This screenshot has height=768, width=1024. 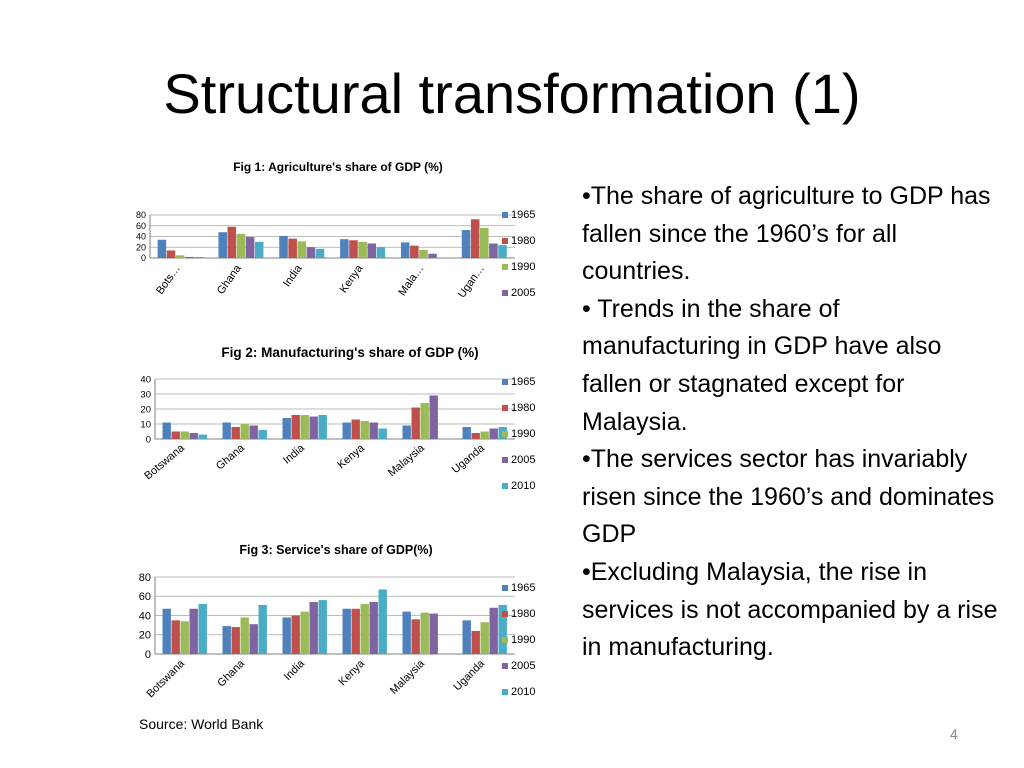 What do you see at coordinates (145, 424) in the screenshot?
I see `y-tick-label: 10` at bounding box center [145, 424].